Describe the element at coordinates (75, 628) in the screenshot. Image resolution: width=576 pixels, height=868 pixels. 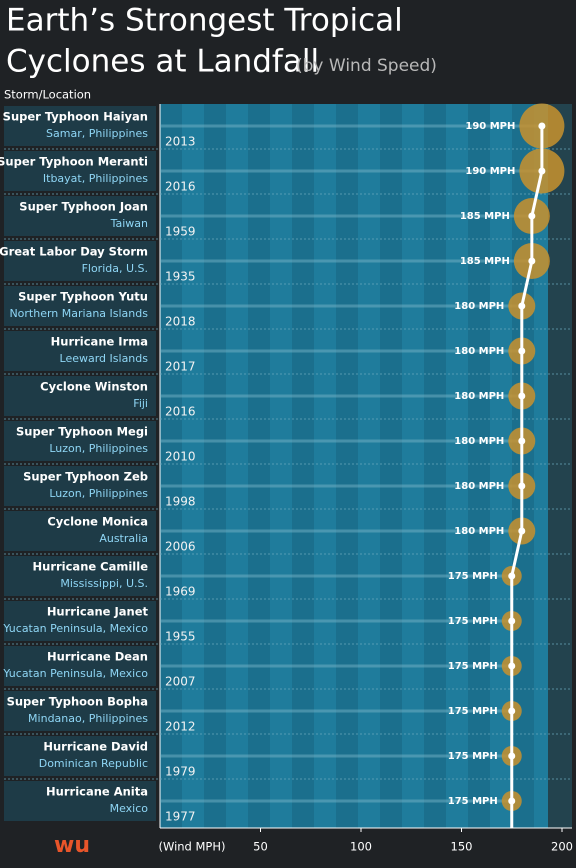
I see `storm-location: Yucatan Peninsula, Mexico` at that location.